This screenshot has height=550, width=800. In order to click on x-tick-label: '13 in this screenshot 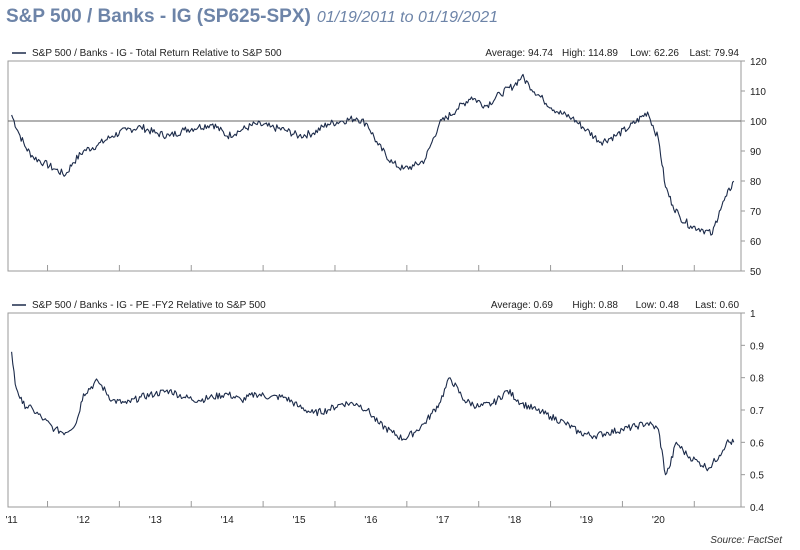, I will do `click(155, 520)`.